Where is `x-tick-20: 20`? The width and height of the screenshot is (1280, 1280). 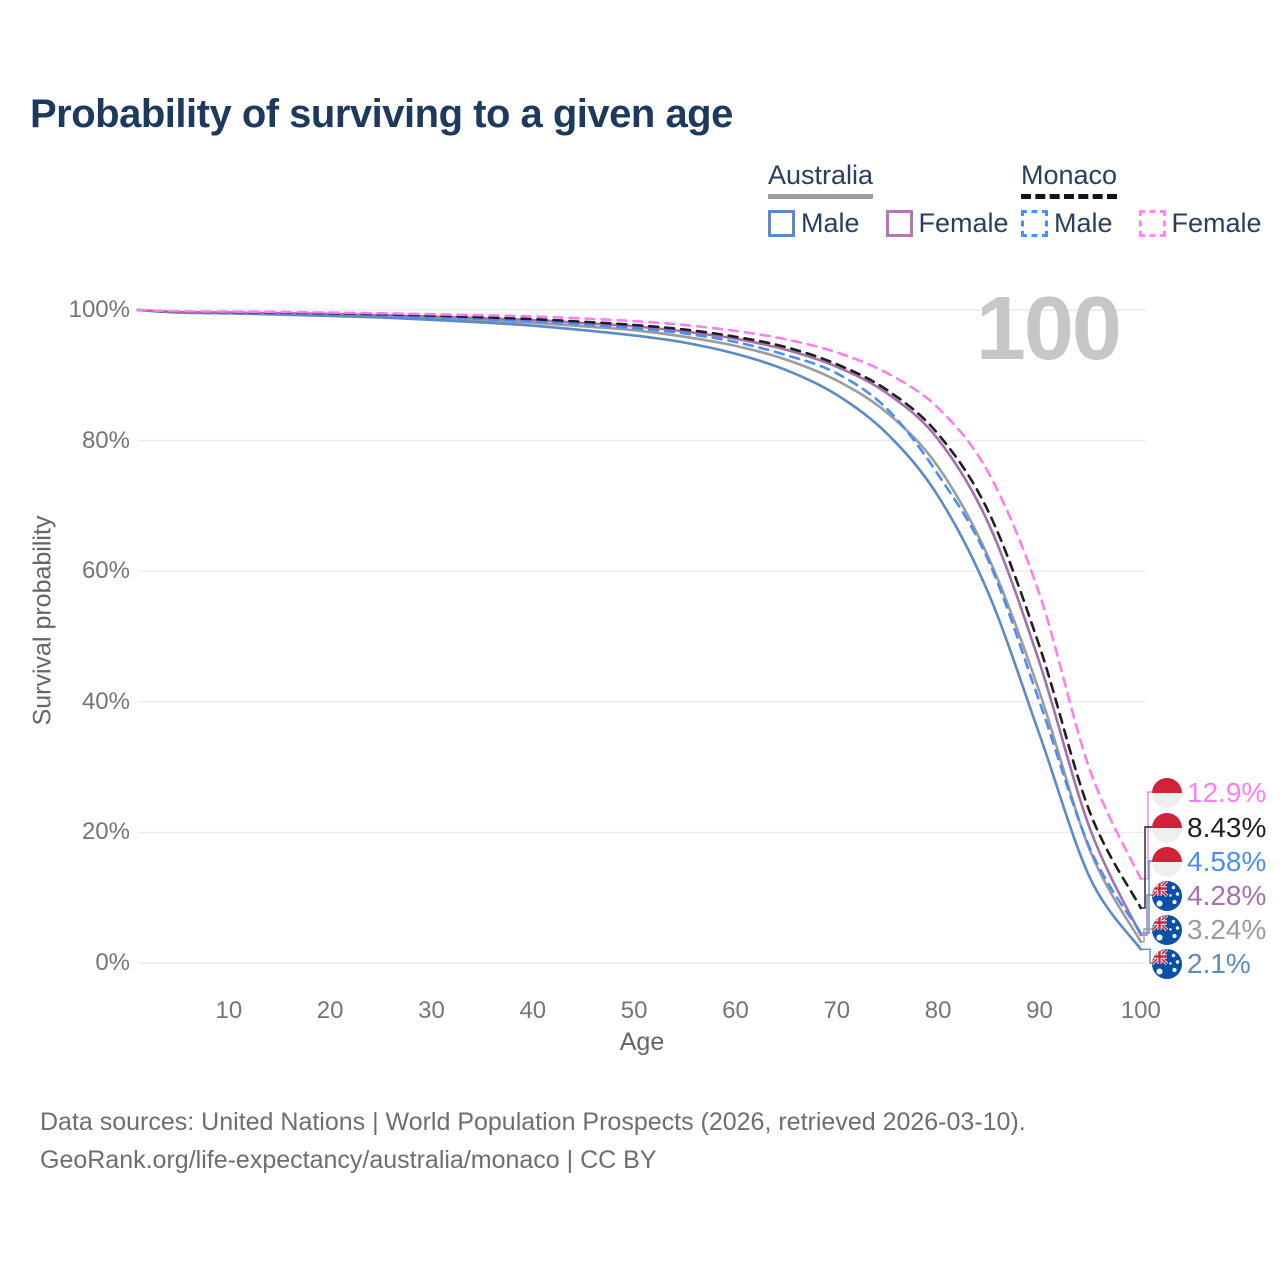
x-tick-20: 20 is located at coordinates (330, 1010).